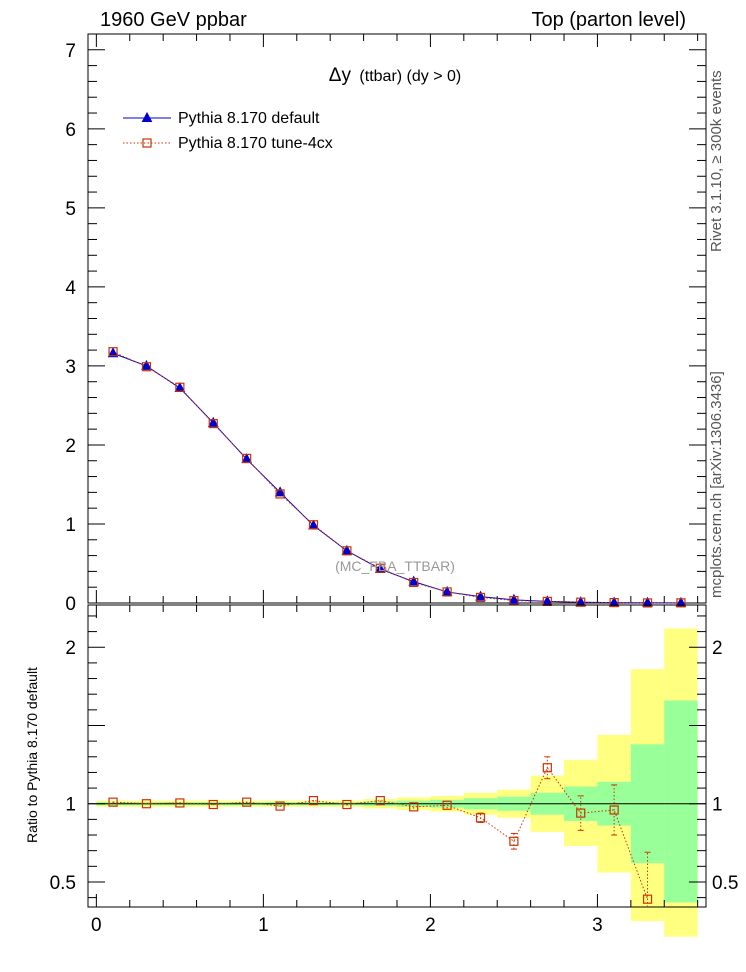 The height and width of the screenshot is (972, 746). What do you see at coordinates (70, 51) in the screenshot?
I see `main-y-tick-label: 7` at bounding box center [70, 51].